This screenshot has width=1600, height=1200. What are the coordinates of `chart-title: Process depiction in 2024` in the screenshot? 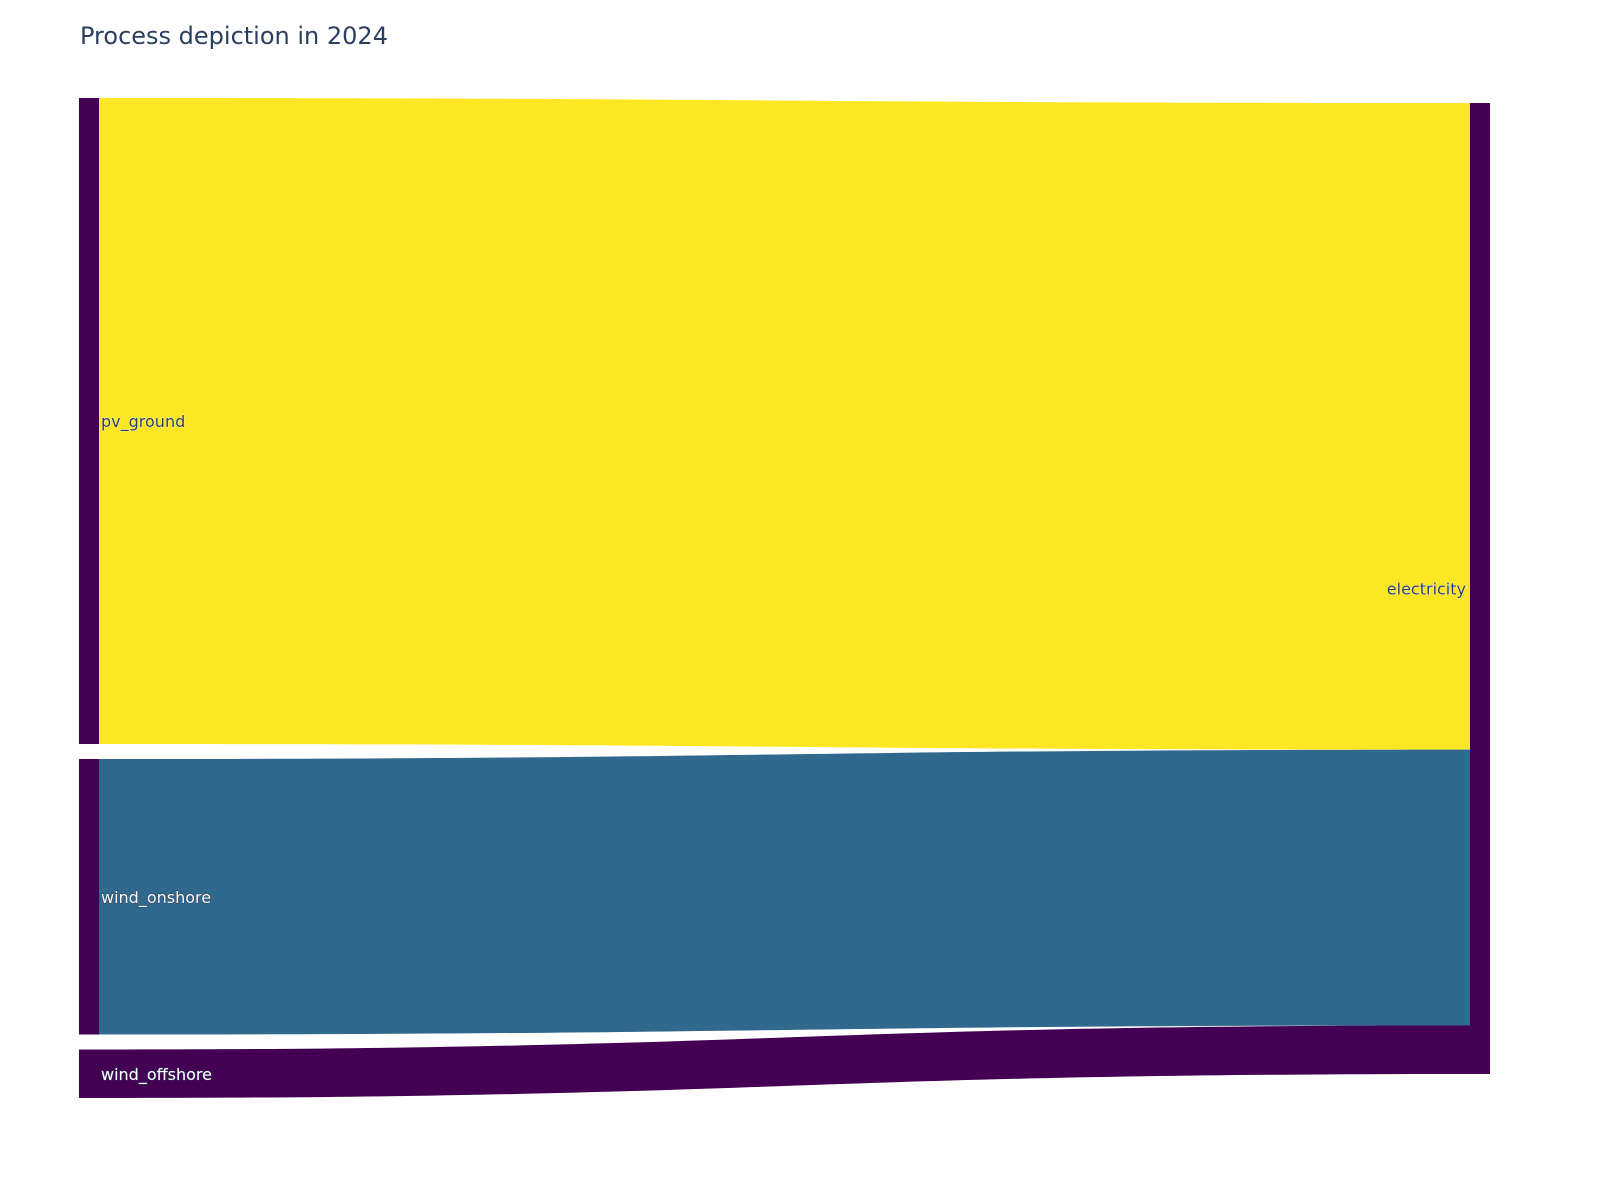 It's located at (234, 36).